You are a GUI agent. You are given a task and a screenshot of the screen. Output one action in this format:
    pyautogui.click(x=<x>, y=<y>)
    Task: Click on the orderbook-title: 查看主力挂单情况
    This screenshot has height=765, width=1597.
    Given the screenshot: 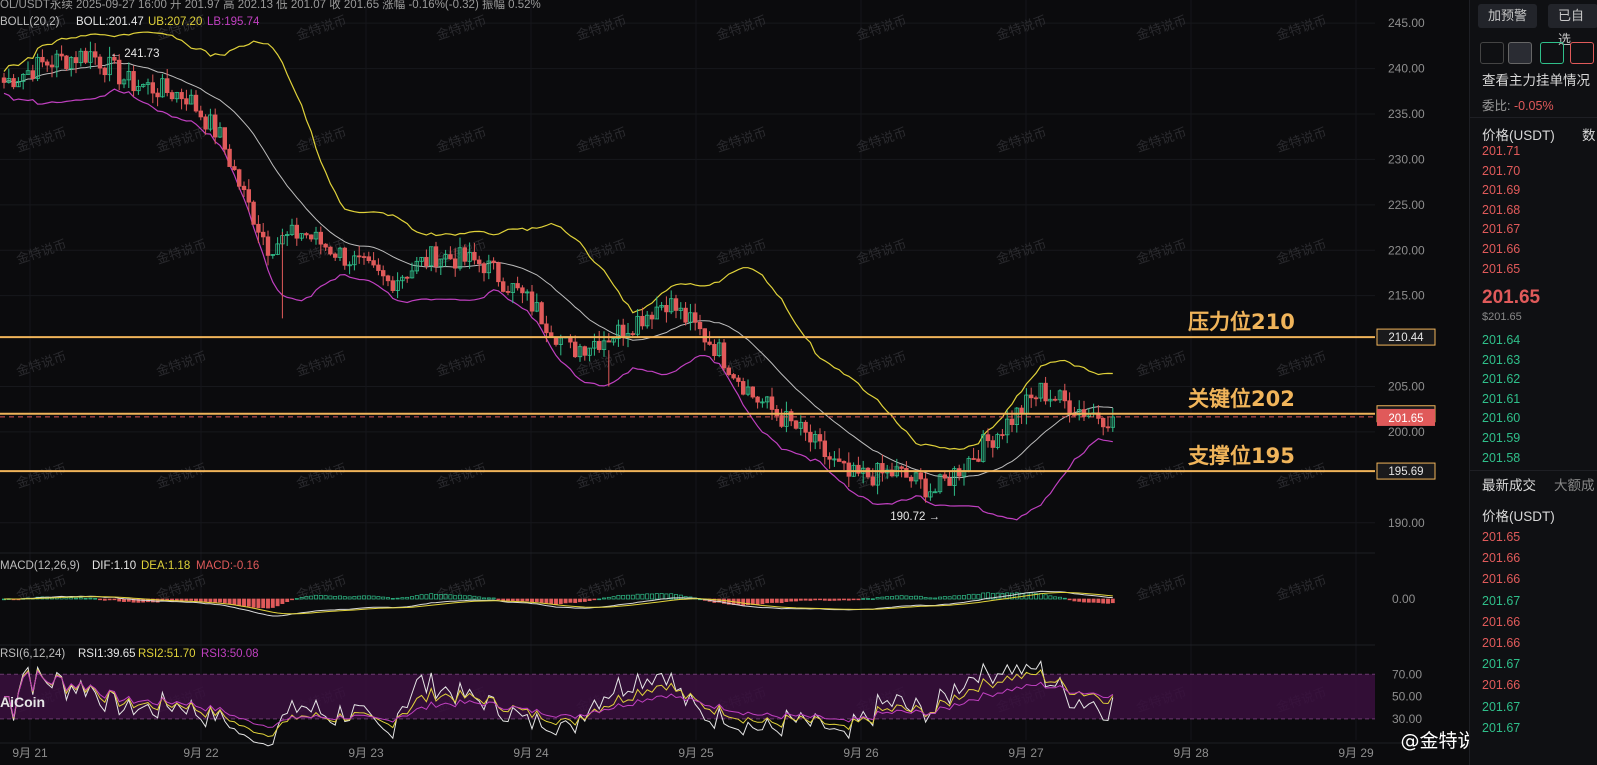 What is the action you would take?
    pyautogui.click(x=1536, y=80)
    